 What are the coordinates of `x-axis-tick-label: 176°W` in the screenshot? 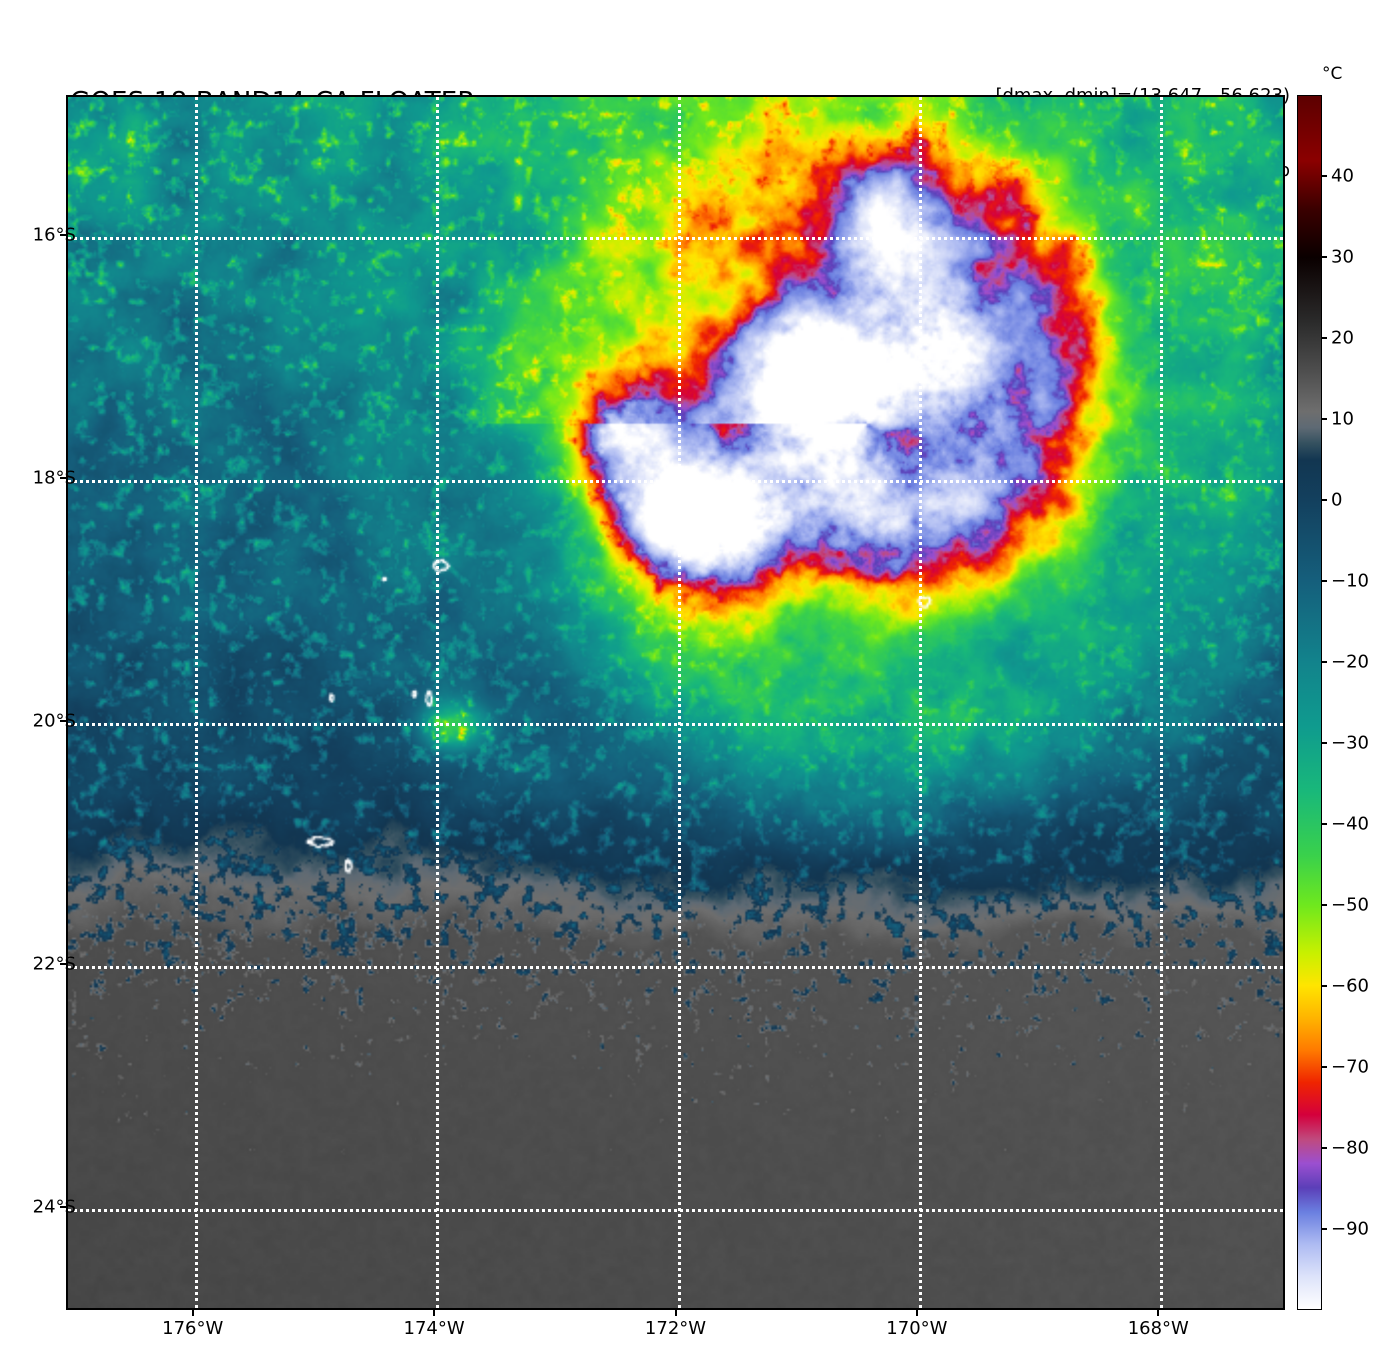 It's located at (193, 1328).